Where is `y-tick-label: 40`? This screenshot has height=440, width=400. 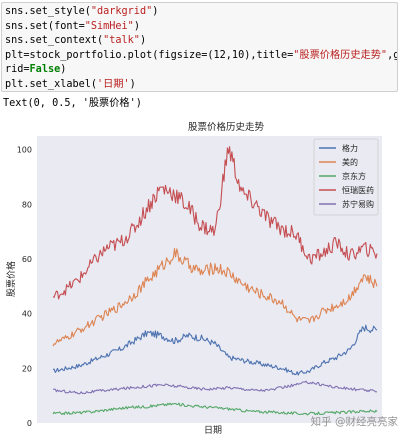
y-tick-label: 40 is located at coordinates (27, 314).